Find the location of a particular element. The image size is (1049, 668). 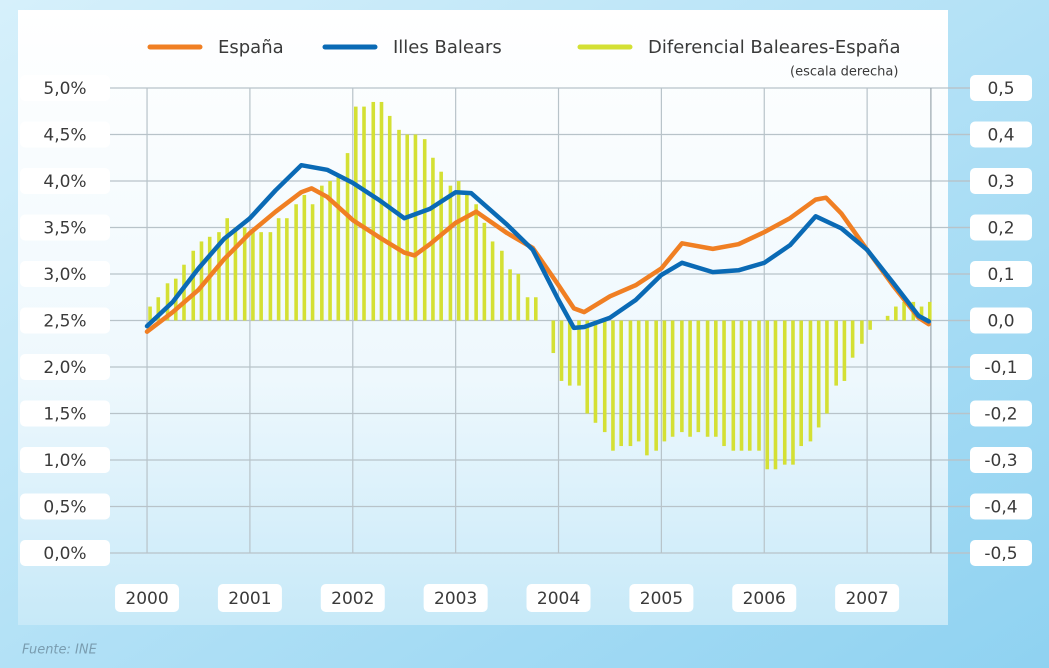

y2-tick-label: 0,2 is located at coordinates (1000, 229).